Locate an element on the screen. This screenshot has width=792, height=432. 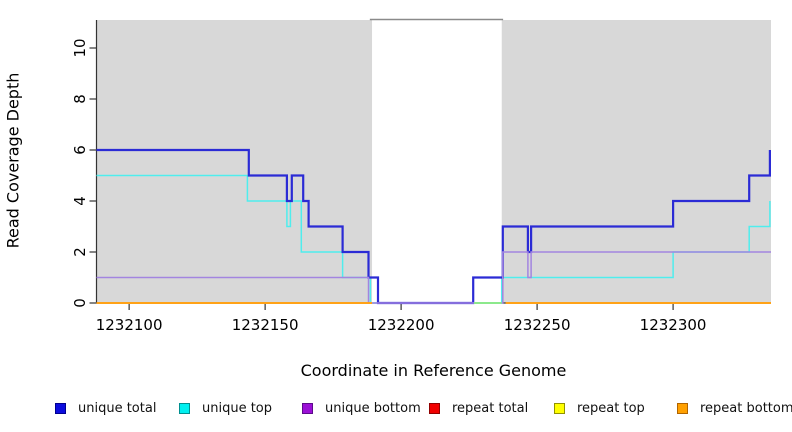
legend-swatch-unique-top-icon is located at coordinates (184, 408).